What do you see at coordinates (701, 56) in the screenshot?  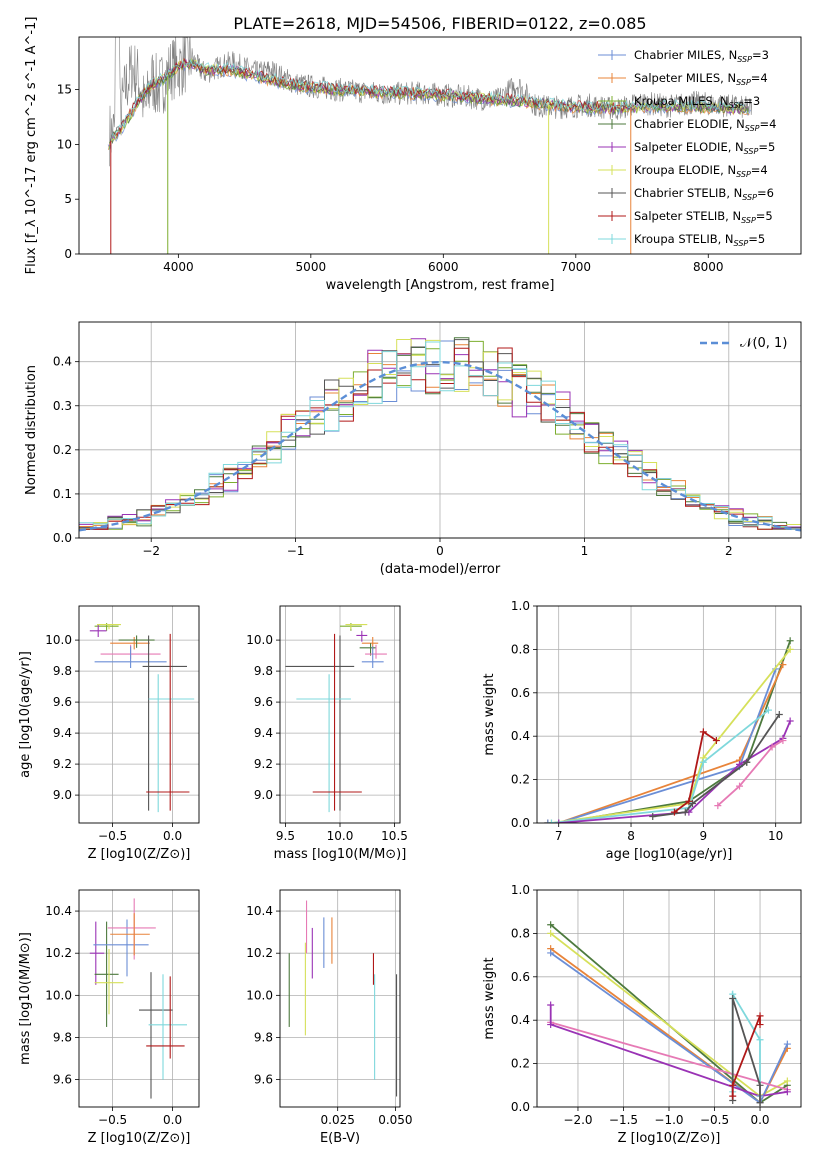 I see `legend-label: Chabrier MILES, NSSP=3` at bounding box center [701, 56].